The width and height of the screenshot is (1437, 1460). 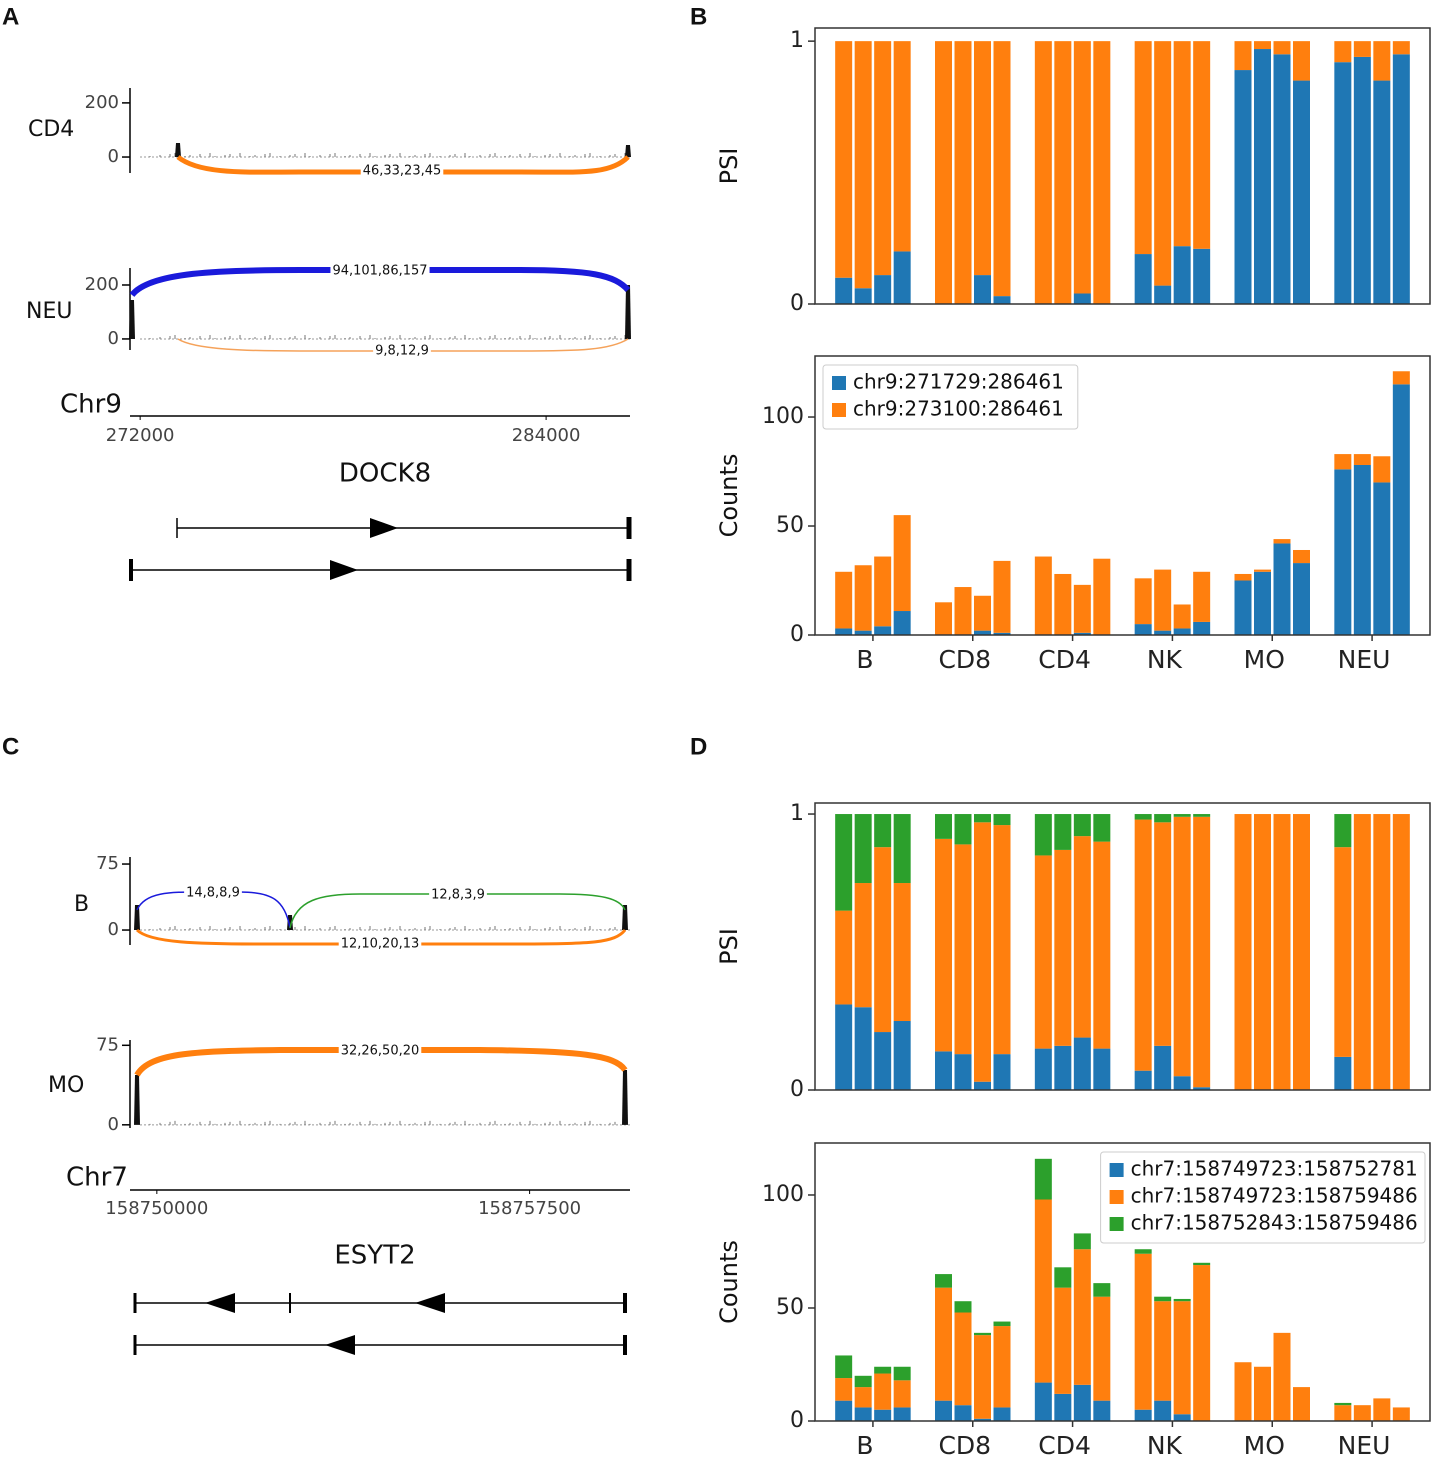 I want to click on x-tick-label: B, so click(x=864, y=659).